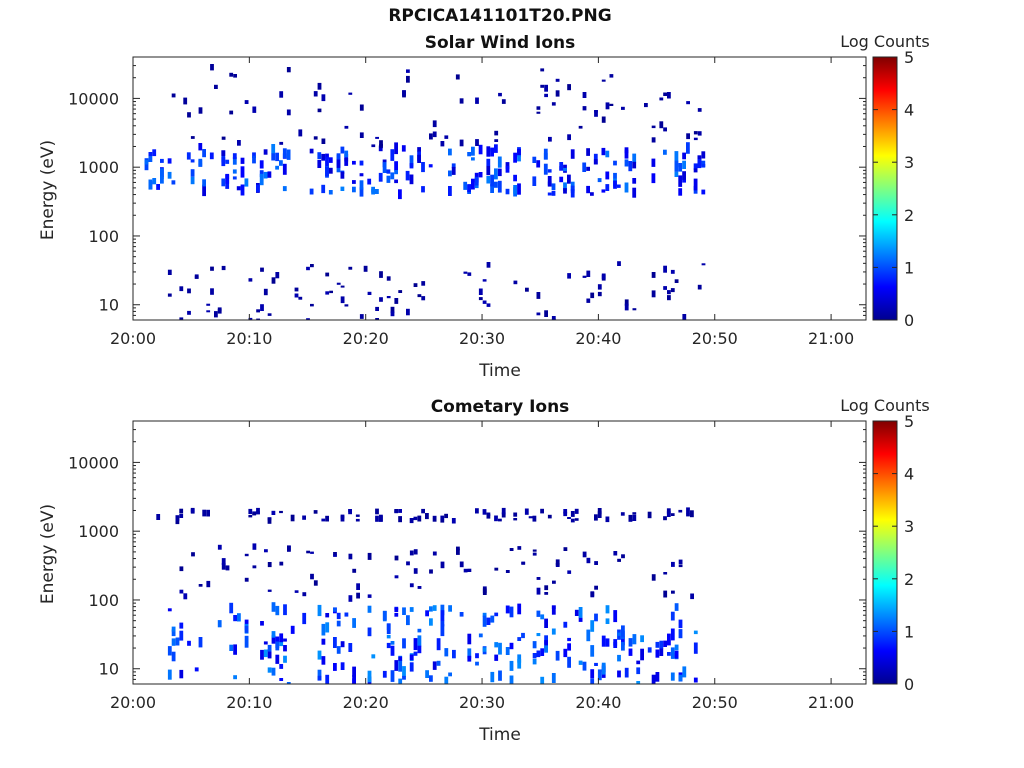 Image resolution: width=1024 pixels, height=768 pixels. I want to click on solar-wind-colorbar, so click(885, 188).